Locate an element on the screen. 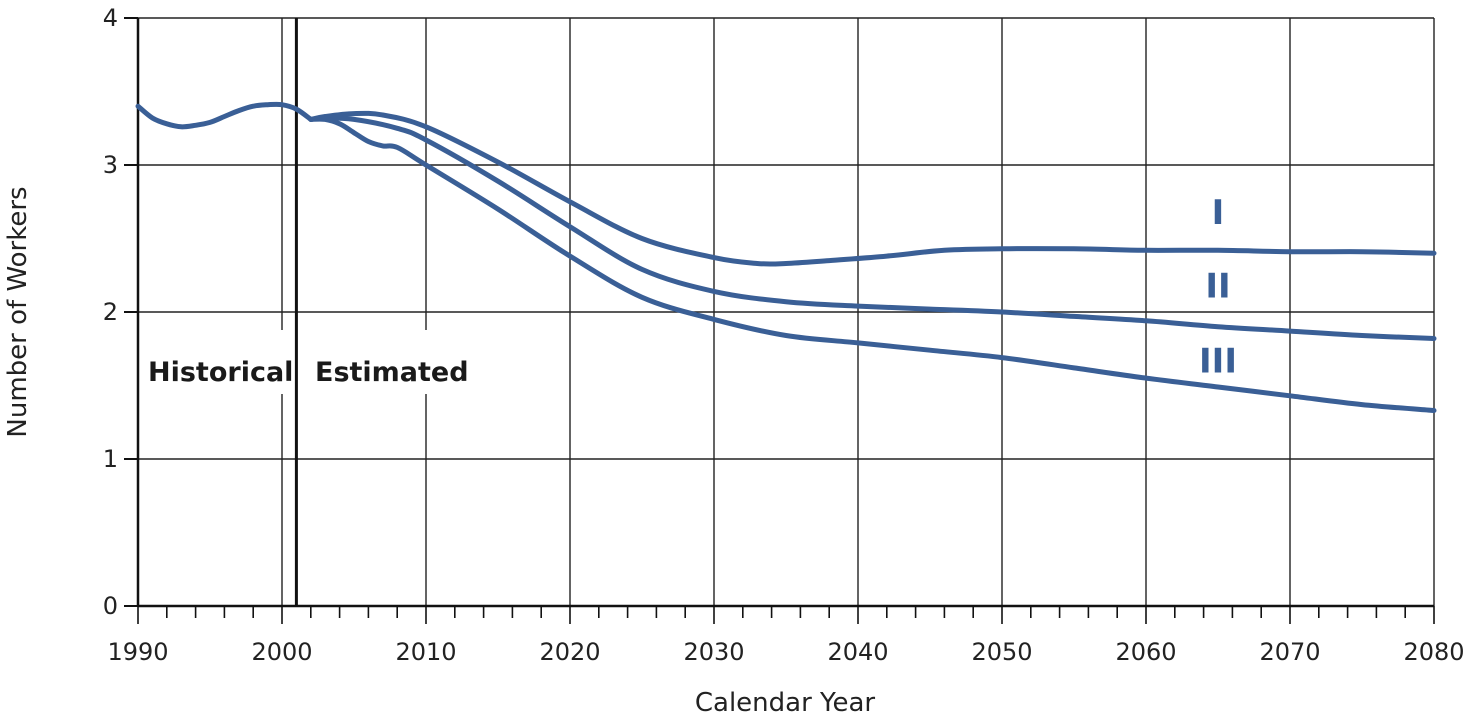 The height and width of the screenshot is (721, 1471). y-tick-label-3: 3 is located at coordinates (110, 165).